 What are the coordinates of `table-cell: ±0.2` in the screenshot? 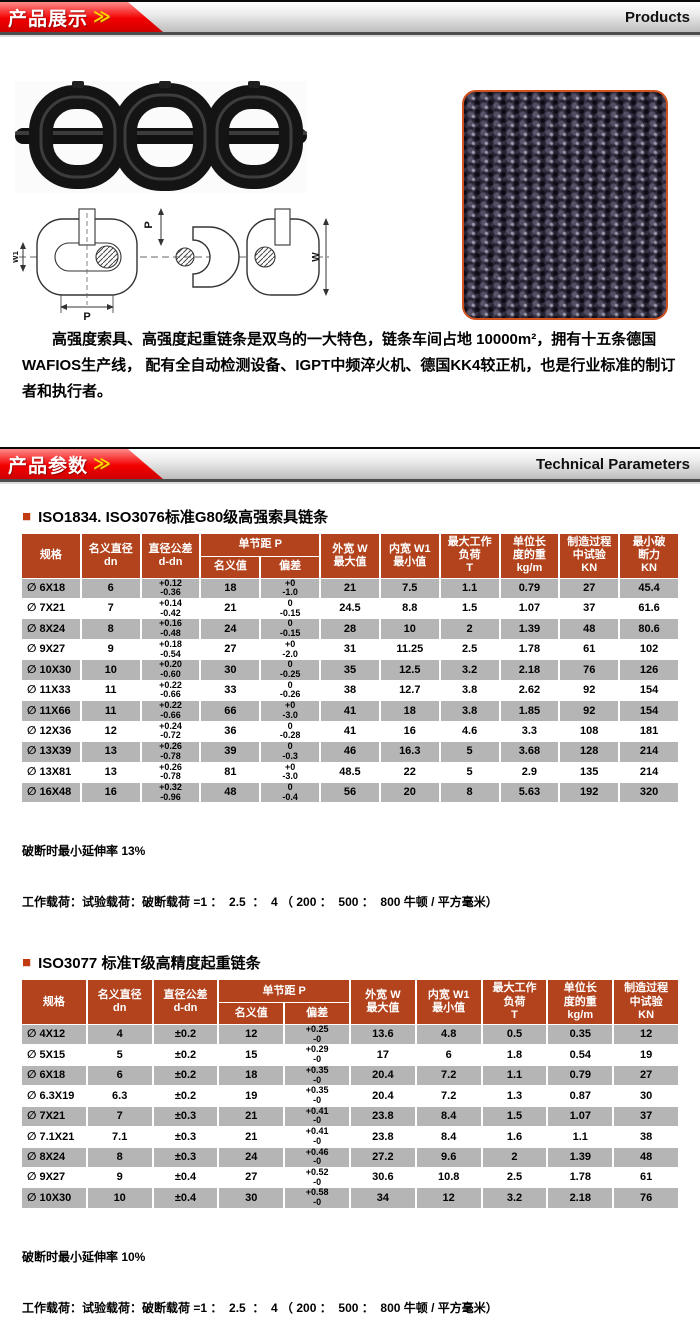 It's located at (185, 1034).